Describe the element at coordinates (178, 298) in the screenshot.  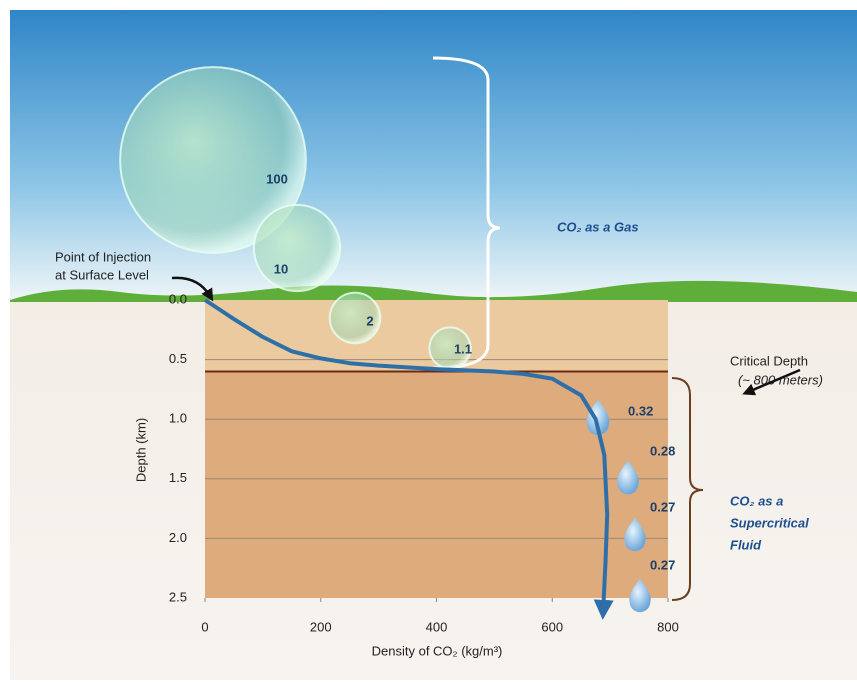
I see `y-tick-label: 0.0` at that location.